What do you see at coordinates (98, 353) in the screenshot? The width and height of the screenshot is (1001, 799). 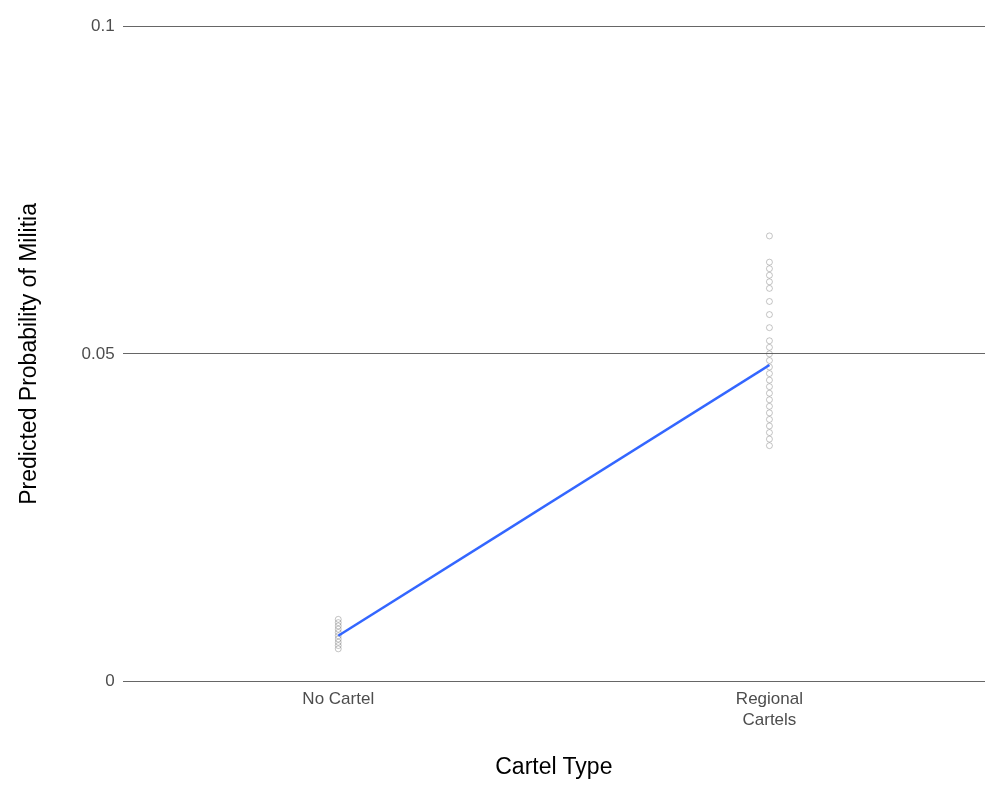 I see `y-tick-label: 0.05` at bounding box center [98, 353].